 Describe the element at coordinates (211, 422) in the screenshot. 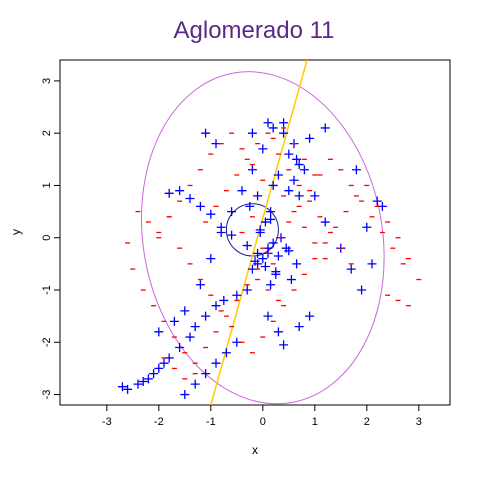

I see `x-tick-label: -1` at that location.